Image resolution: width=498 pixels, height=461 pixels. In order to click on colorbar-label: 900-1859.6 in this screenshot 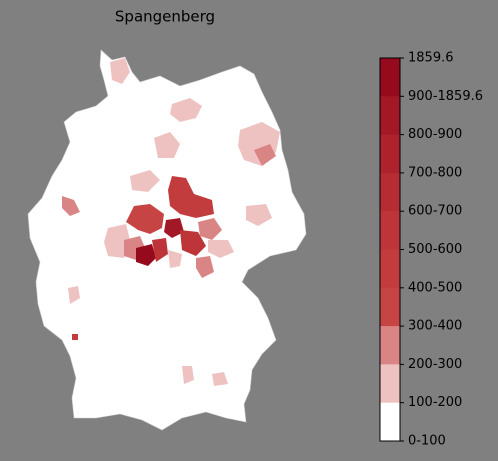, I will do `click(445, 96)`.